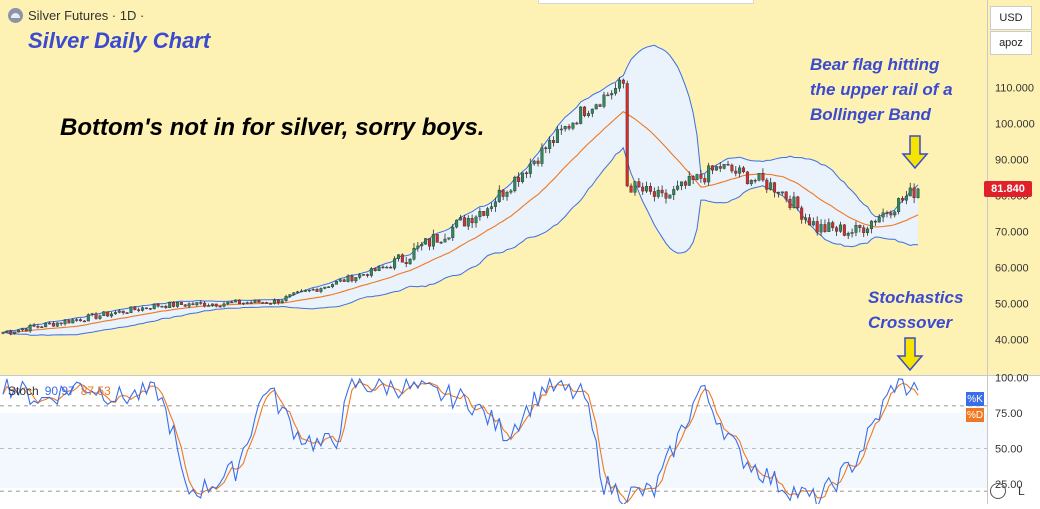 The image size is (1040, 509). Describe the element at coordinates (23, 391) in the screenshot. I see `stoch-name: Stoch` at that location.